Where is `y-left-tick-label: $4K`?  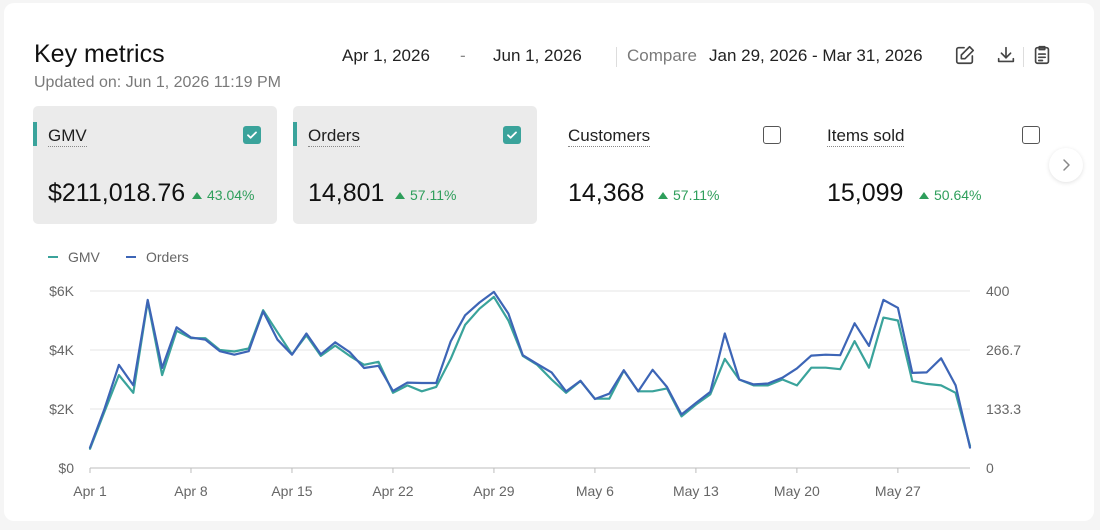
y-left-tick-label: $4K is located at coordinates (62, 350).